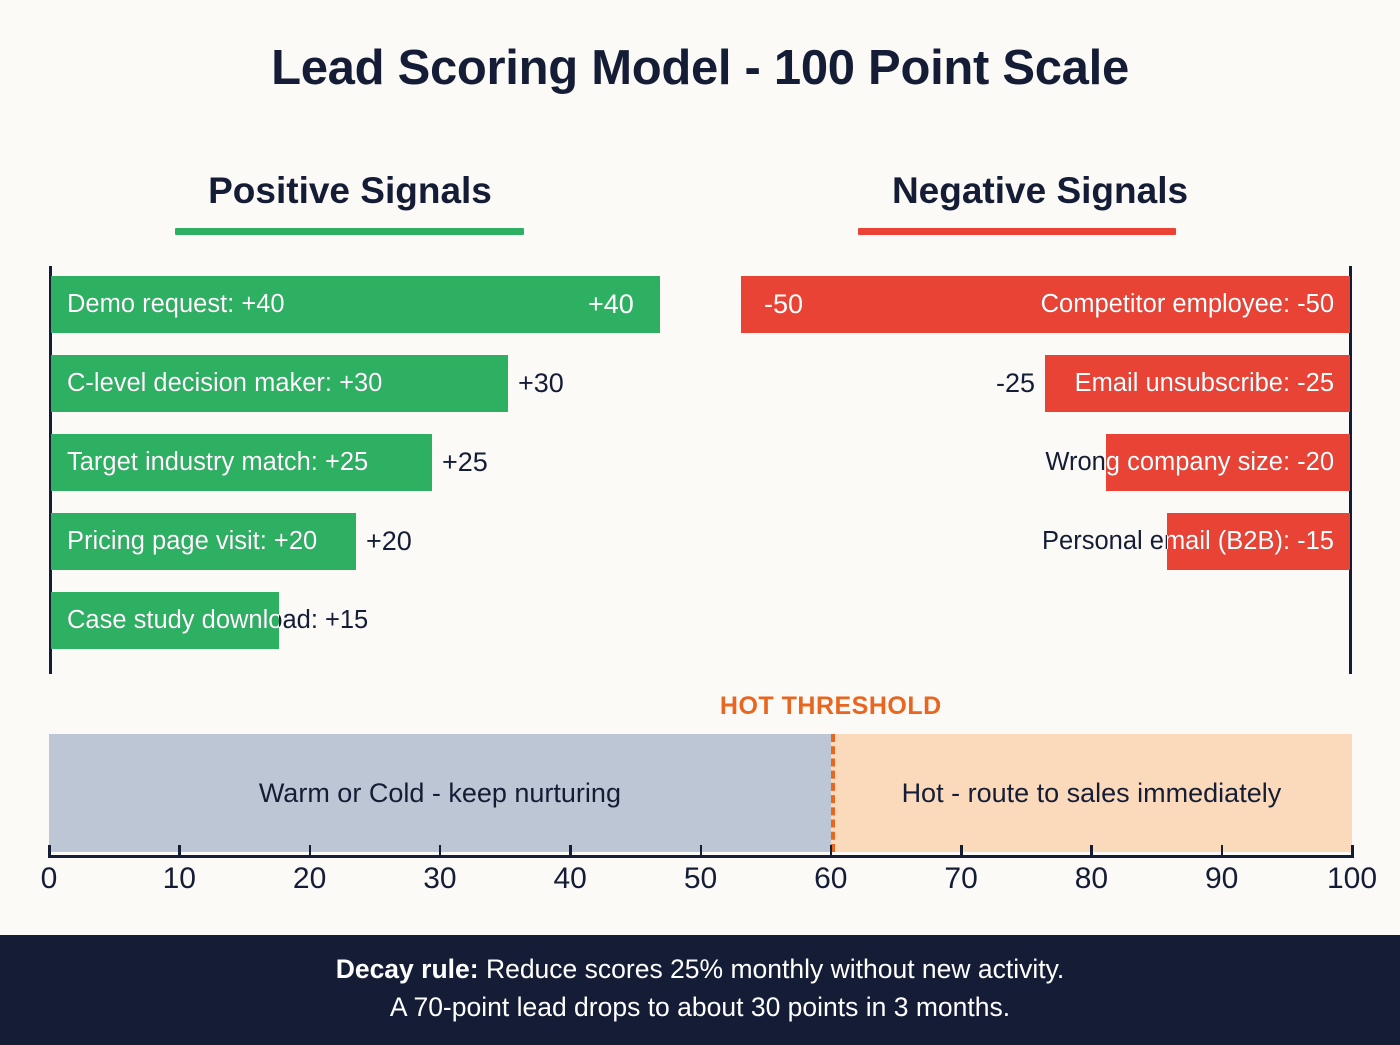 This screenshot has height=1045, width=1400. I want to click on positive-bar-label-clipped: Pricing page visit: +20, so click(192, 541).